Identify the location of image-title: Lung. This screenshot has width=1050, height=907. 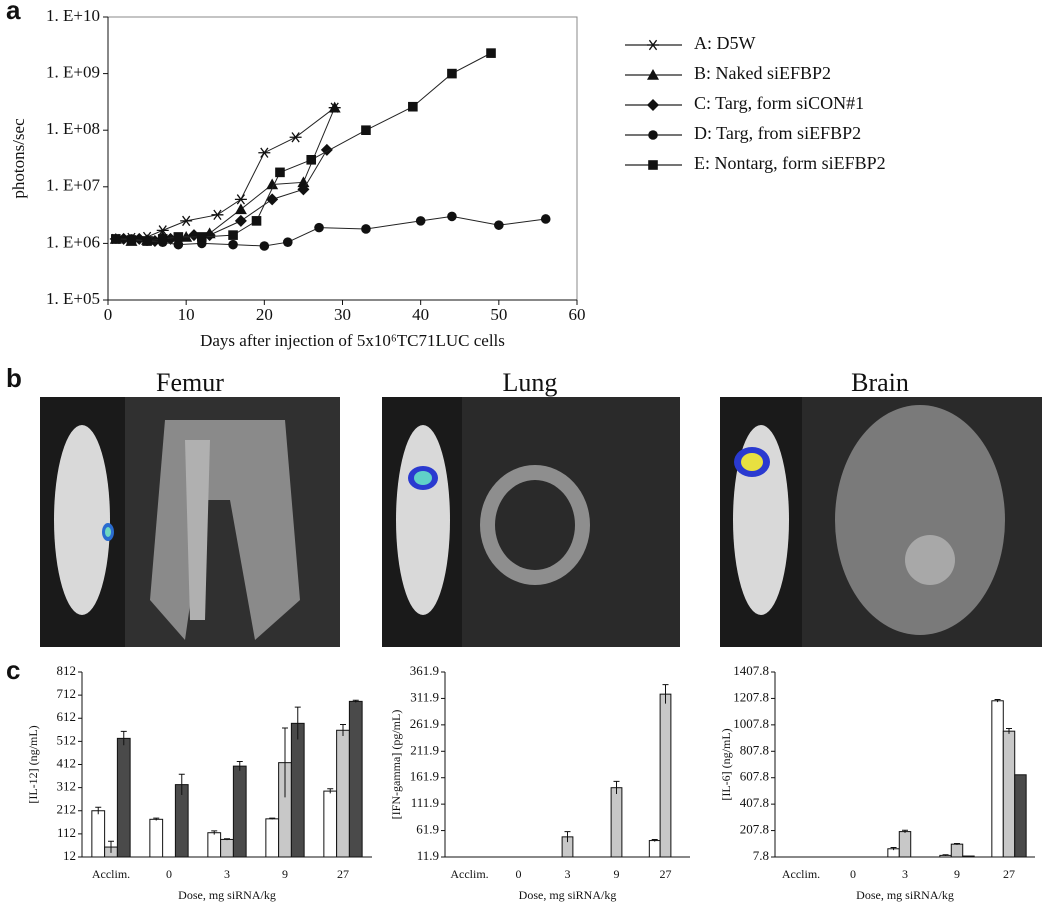
(530, 382).